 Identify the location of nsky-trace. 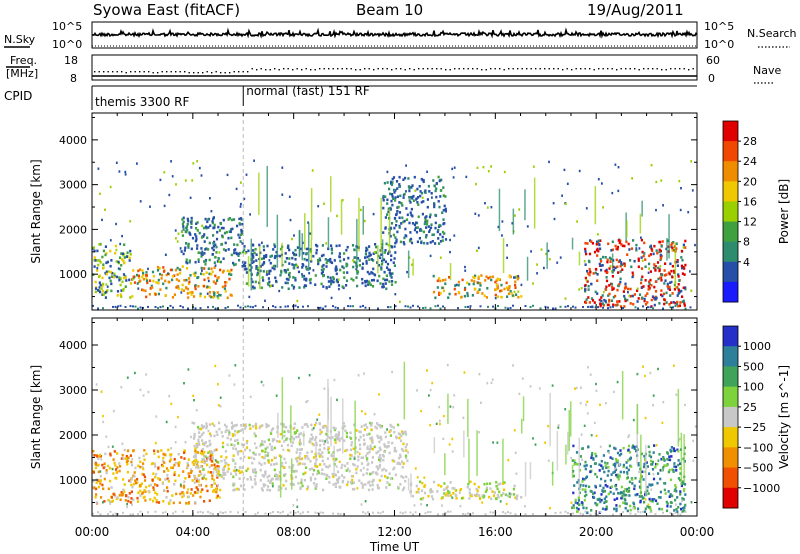
(394, 33).